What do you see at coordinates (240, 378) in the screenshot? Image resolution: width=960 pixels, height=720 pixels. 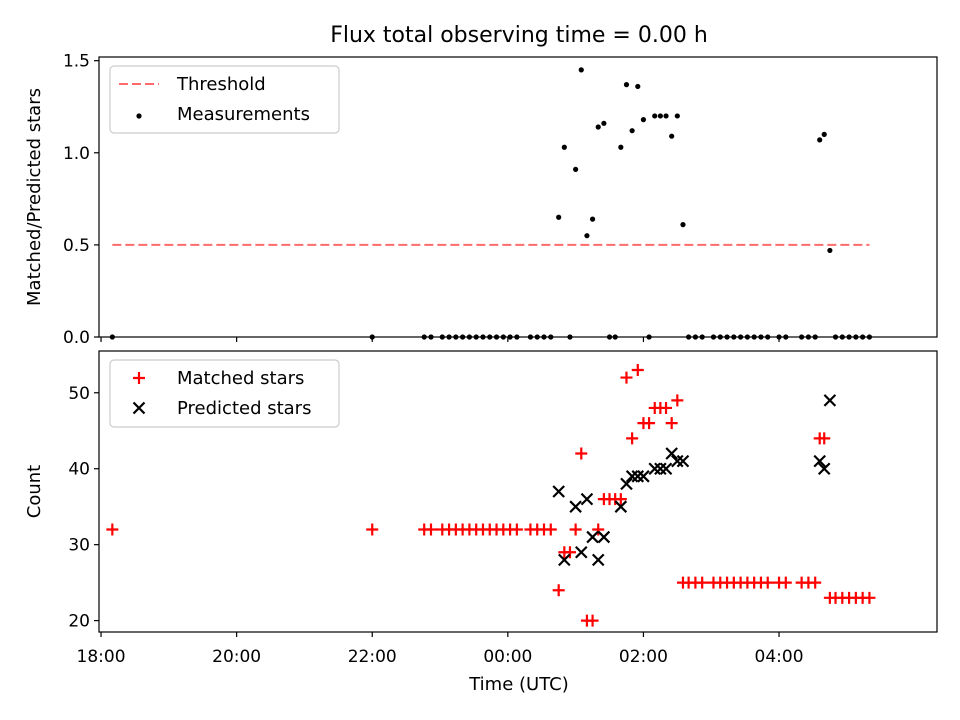 I see `legend-matched-stars-label: Matched stars` at bounding box center [240, 378].